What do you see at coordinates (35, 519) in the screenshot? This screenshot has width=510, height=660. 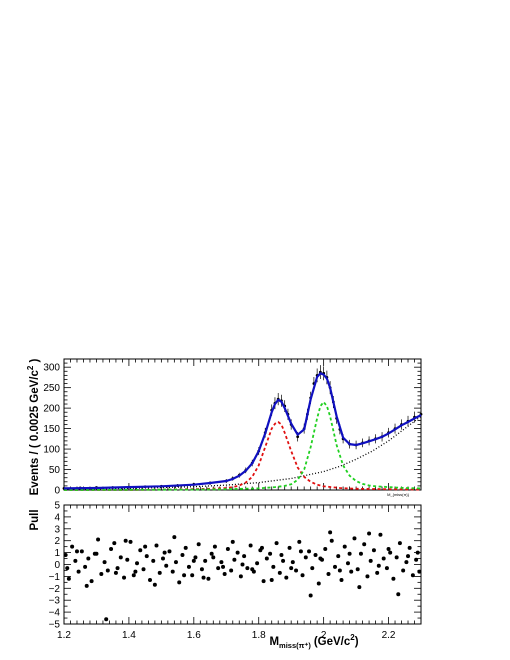 I see `pull-y-axis-label: Pull` at bounding box center [35, 519].